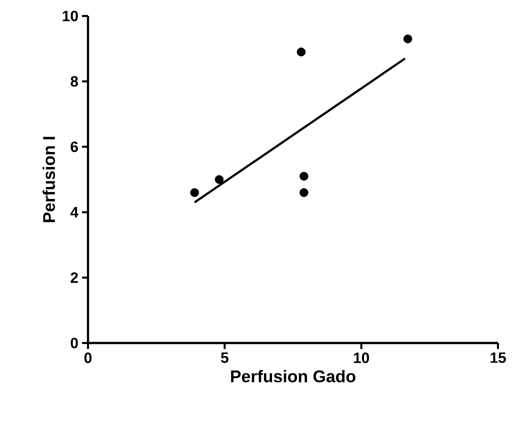  I want to click on x-tick-label: 5, so click(224, 357).